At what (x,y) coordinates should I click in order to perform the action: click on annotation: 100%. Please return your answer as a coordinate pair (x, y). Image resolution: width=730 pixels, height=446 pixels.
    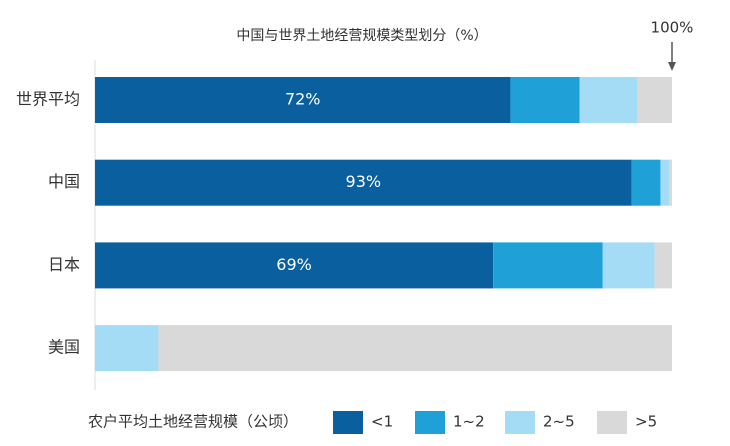
    Looking at the image, I should click on (672, 28).